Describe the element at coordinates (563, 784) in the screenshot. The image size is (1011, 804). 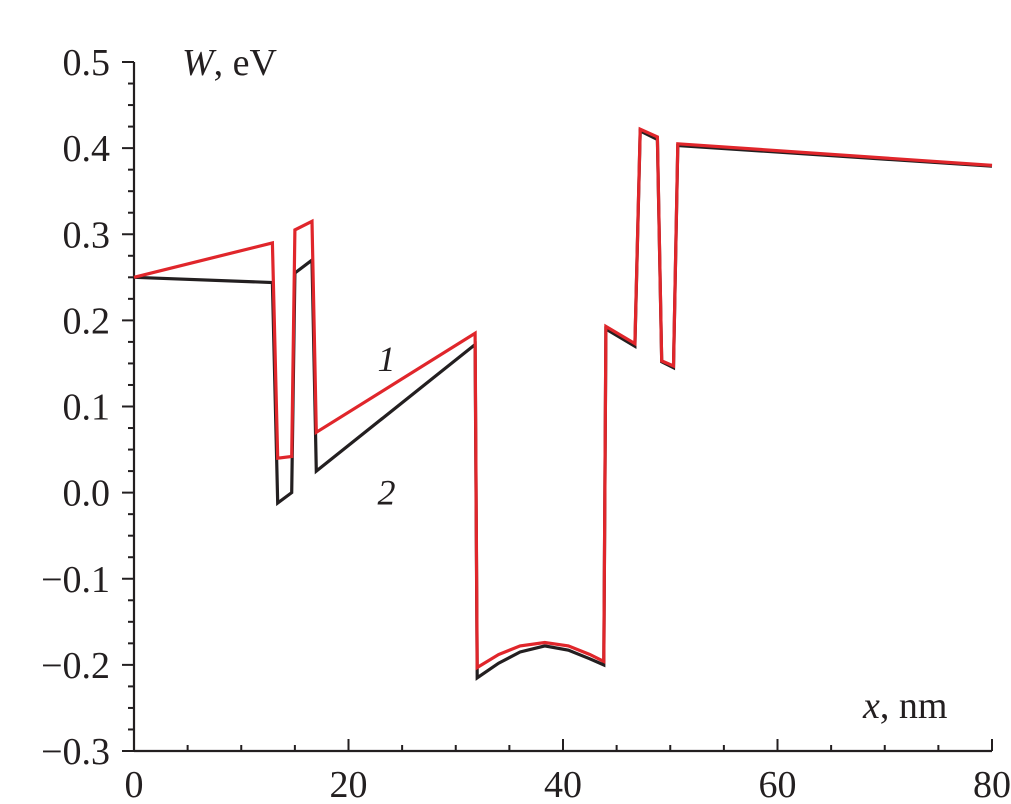
I see `x-tick-label: 40` at that location.